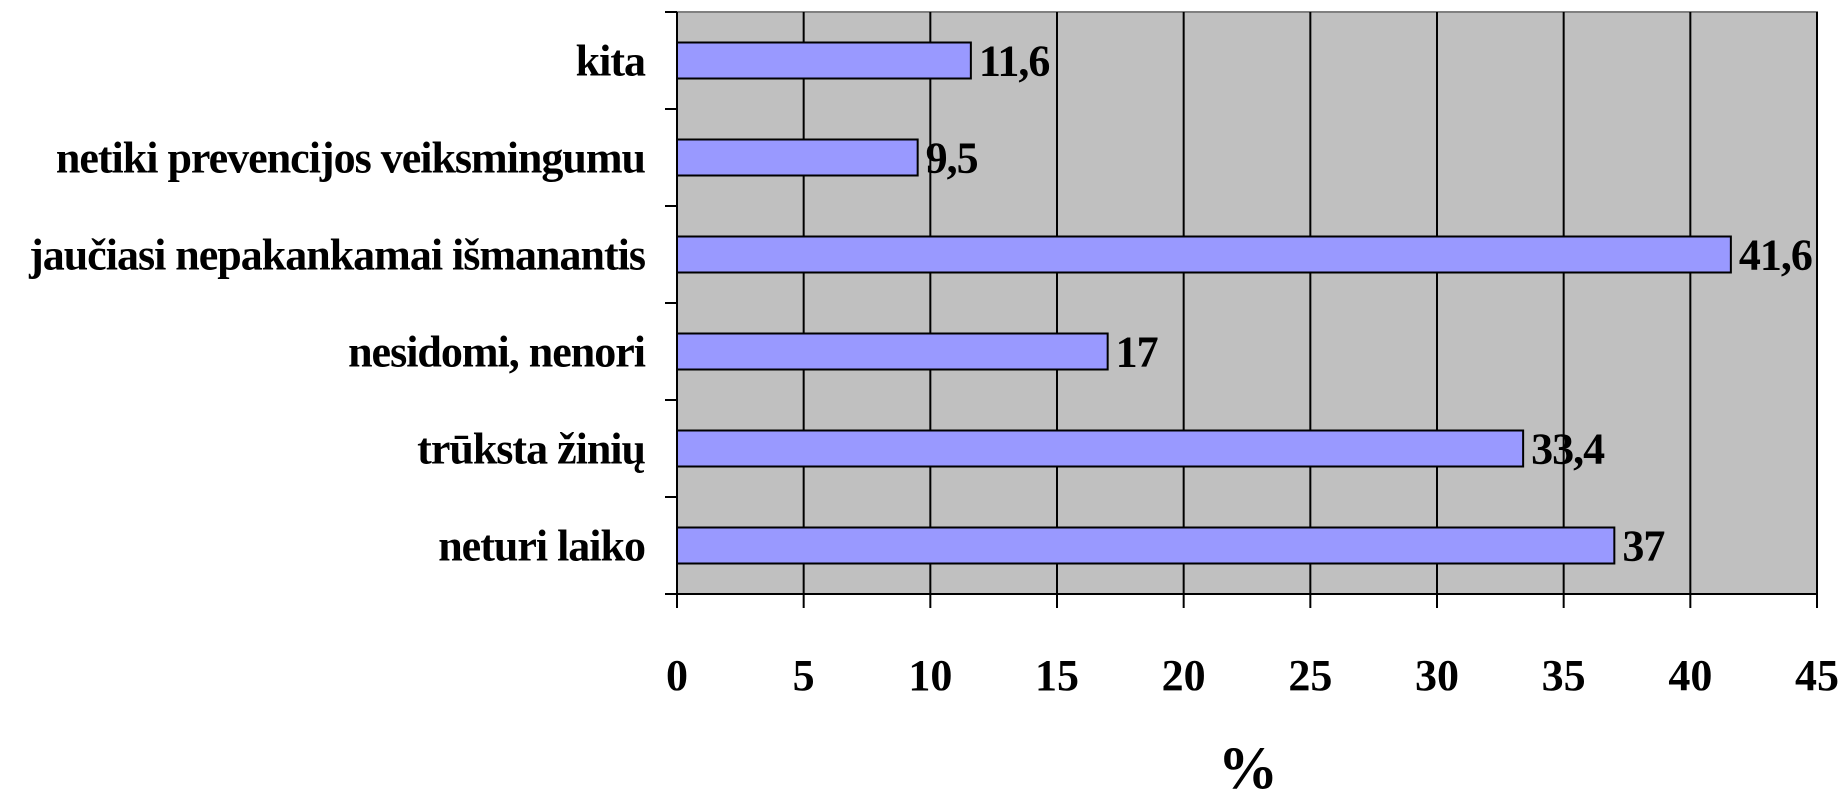 The width and height of the screenshot is (1843, 799). Describe the element at coordinates (1817, 675) in the screenshot. I see `x-tick-label: 45` at that location.